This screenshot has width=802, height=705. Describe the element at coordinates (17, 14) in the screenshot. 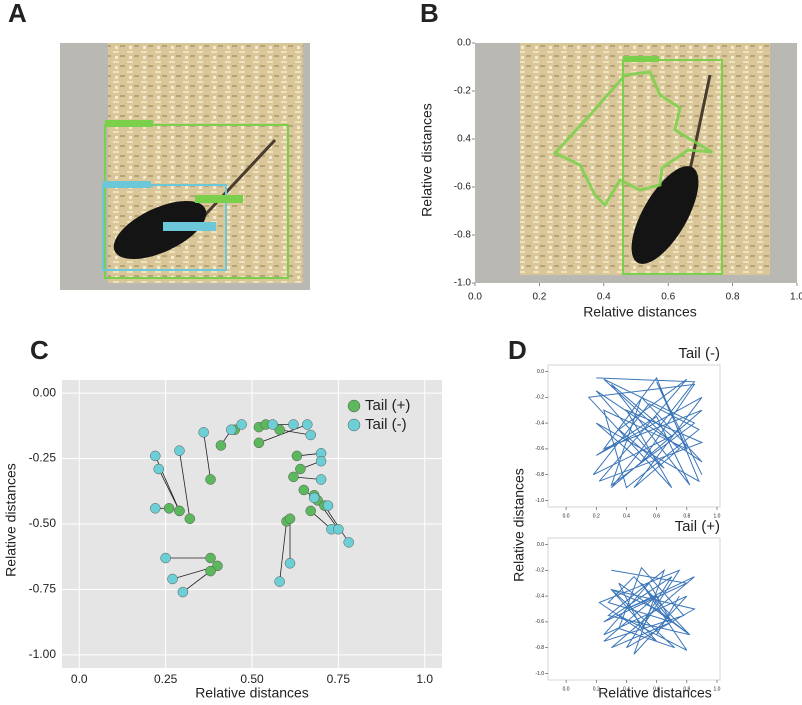

I see `panel-label: A` at that location.